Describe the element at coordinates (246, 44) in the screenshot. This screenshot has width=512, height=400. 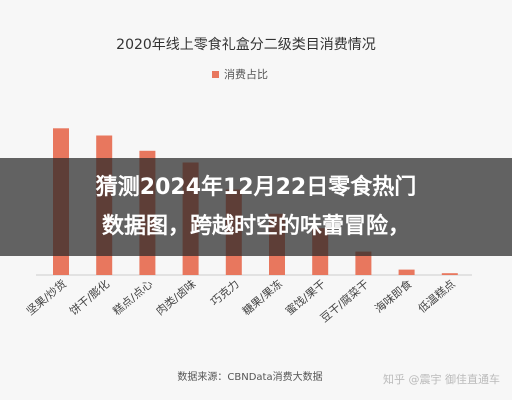
I see `chart-title: 2020年线上零食礼盒分二级类目消费情况` at that location.